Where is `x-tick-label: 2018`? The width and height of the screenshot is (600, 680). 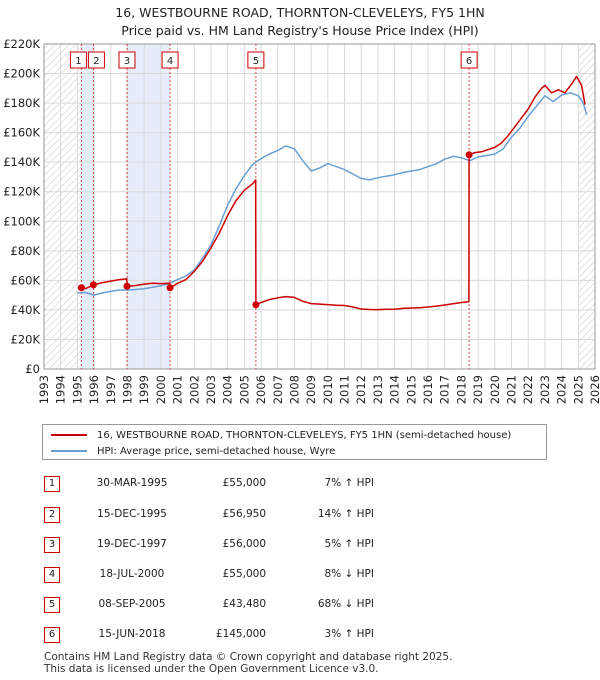
x-tick-label: 2018 is located at coordinates (461, 389).